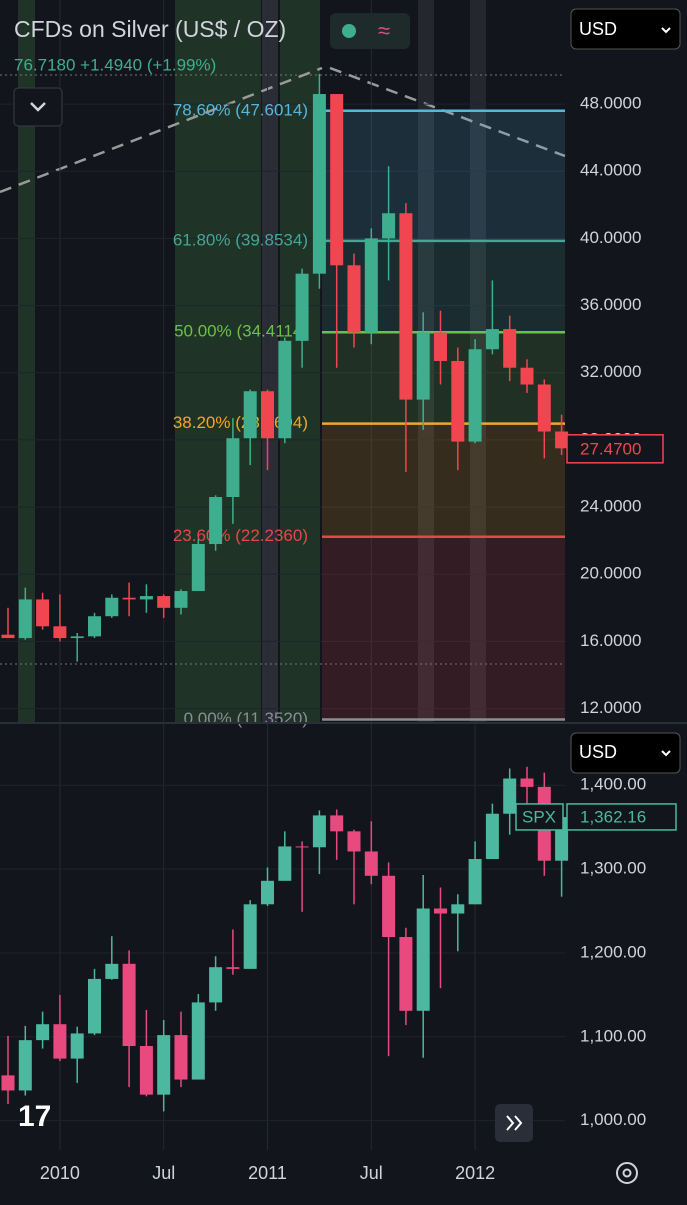 The width and height of the screenshot is (687, 1205). Describe the element at coordinates (349, 31) in the screenshot. I see `status-dot` at that location.